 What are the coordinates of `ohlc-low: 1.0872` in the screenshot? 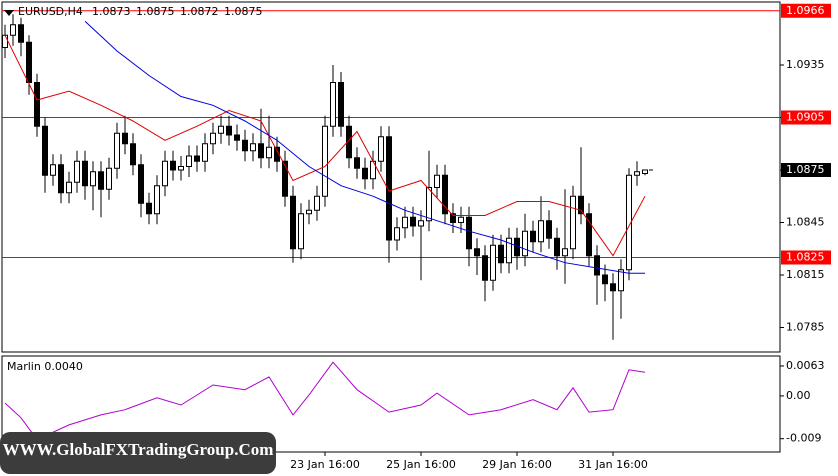 It's located at (199, 11).